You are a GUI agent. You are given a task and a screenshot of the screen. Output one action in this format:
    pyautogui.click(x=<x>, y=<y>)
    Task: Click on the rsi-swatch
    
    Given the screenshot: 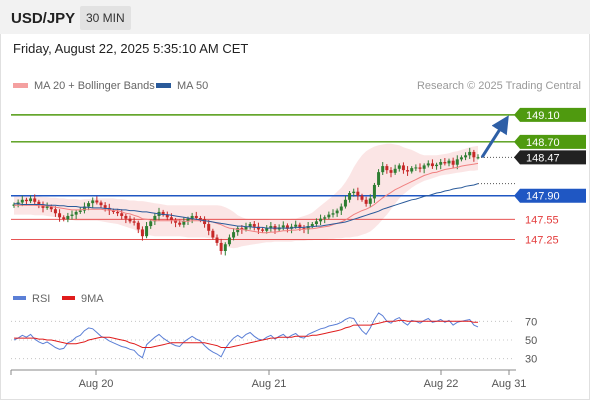 What is the action you would take?
    pyautogui.click(x=19, y=298)
    